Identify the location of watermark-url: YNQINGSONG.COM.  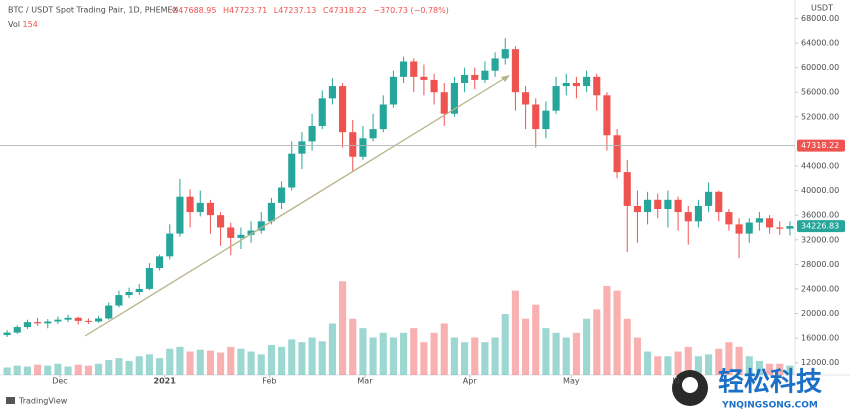
(769, 406).